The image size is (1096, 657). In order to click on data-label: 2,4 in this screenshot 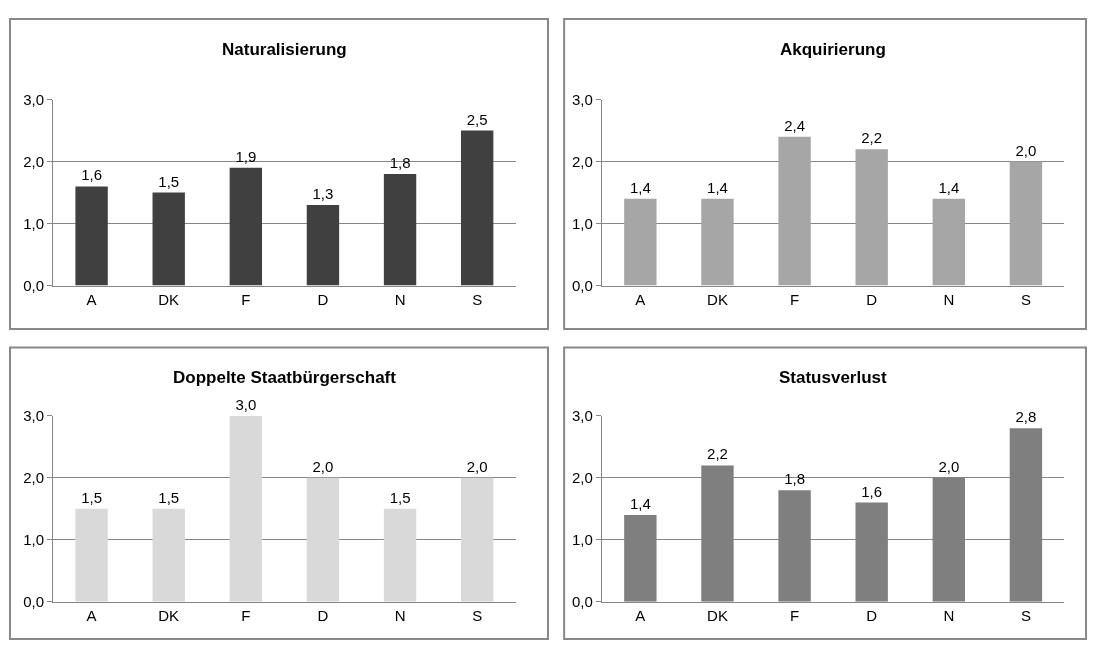, I will do `click(795, 125)`.